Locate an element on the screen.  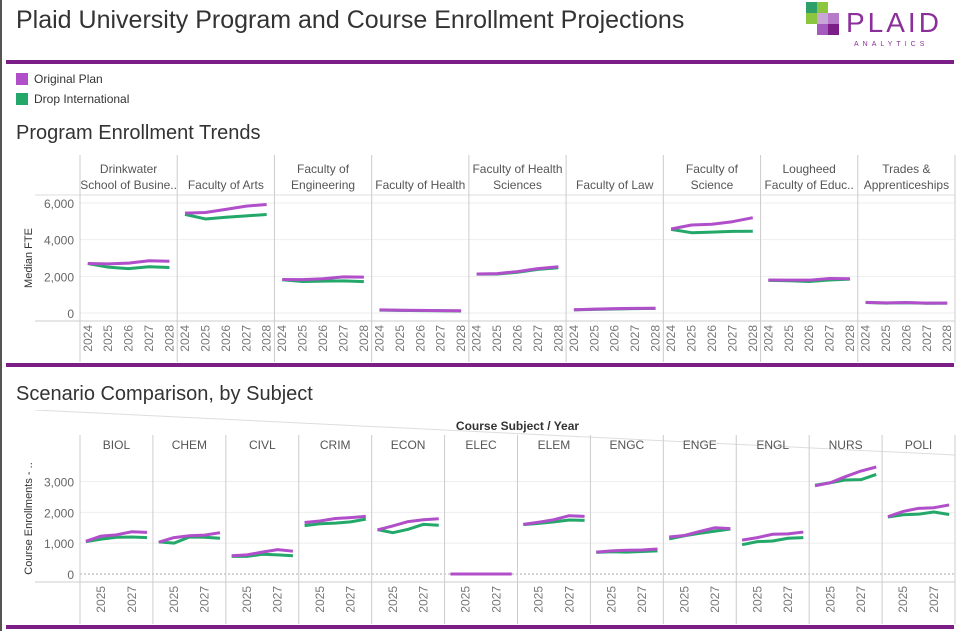
legend: Original Plan Drop International is located at coordinates (72, 89).